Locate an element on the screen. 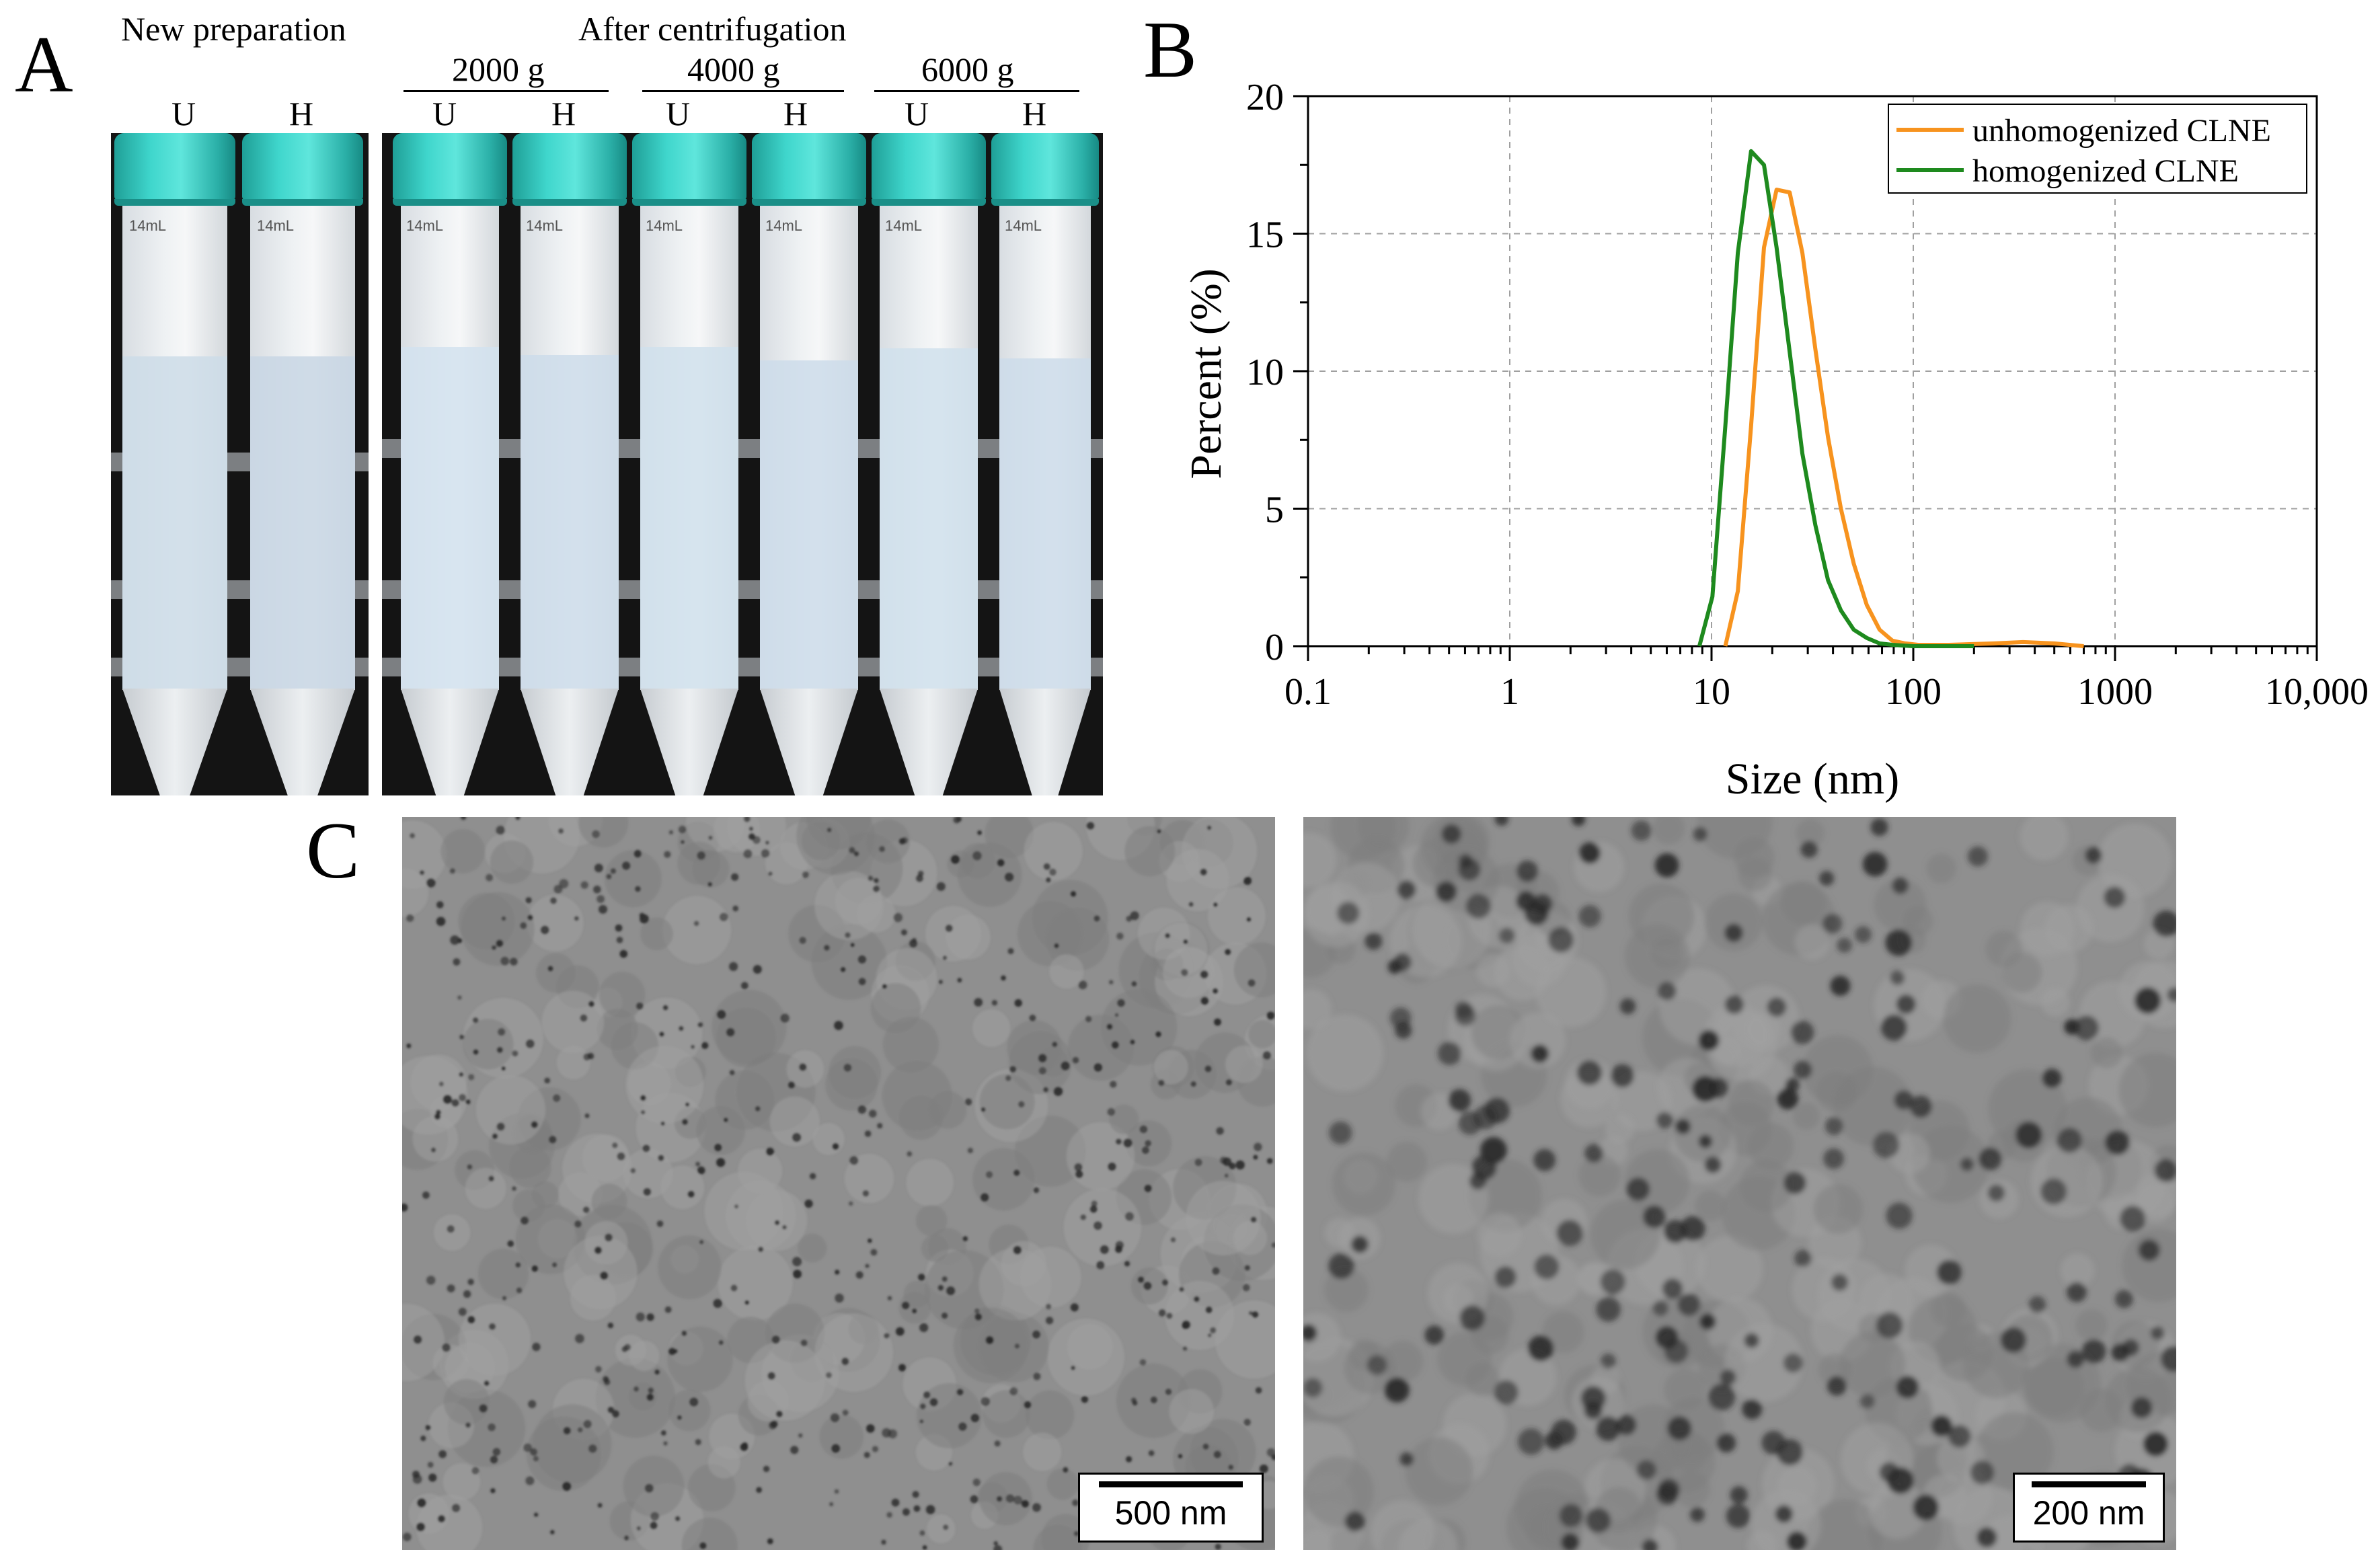  x-tick-label: 0.1 is located at coordinates (1308, 692).